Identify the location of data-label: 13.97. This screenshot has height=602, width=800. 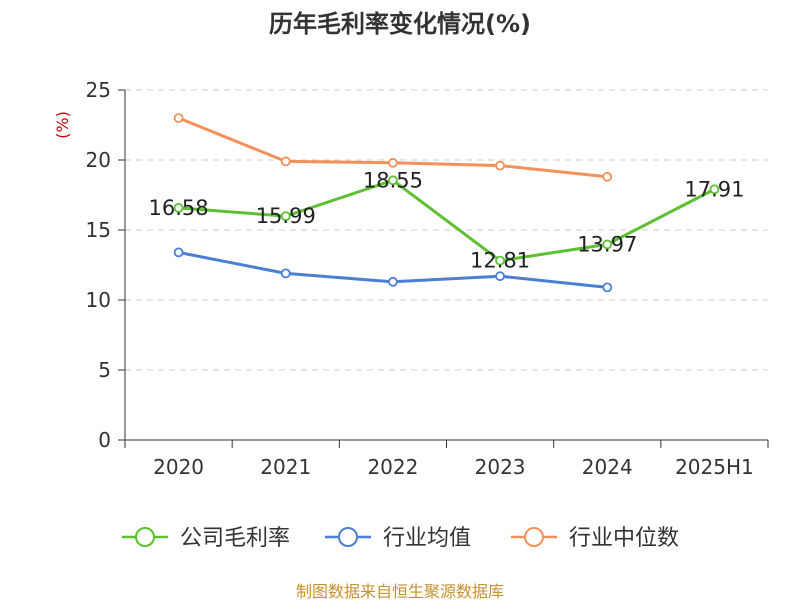
(607, 244).